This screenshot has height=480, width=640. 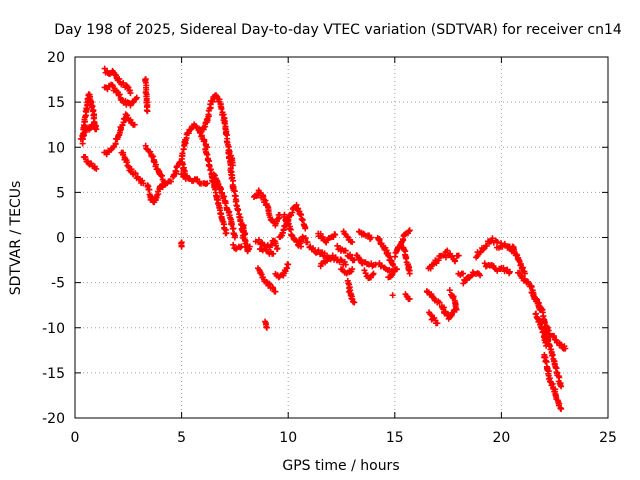 What do you see at coordinates (56, 58) in the screenshot?
I see `y-tick-label: 20` at bounding box center [56, 58].